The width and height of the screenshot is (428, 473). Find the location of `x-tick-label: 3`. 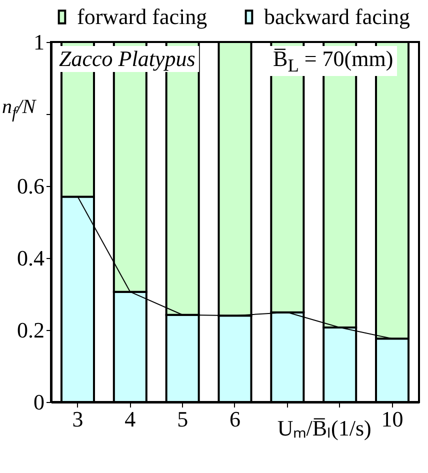

x-tick-label: 3 is located at coordinates (78, 419).